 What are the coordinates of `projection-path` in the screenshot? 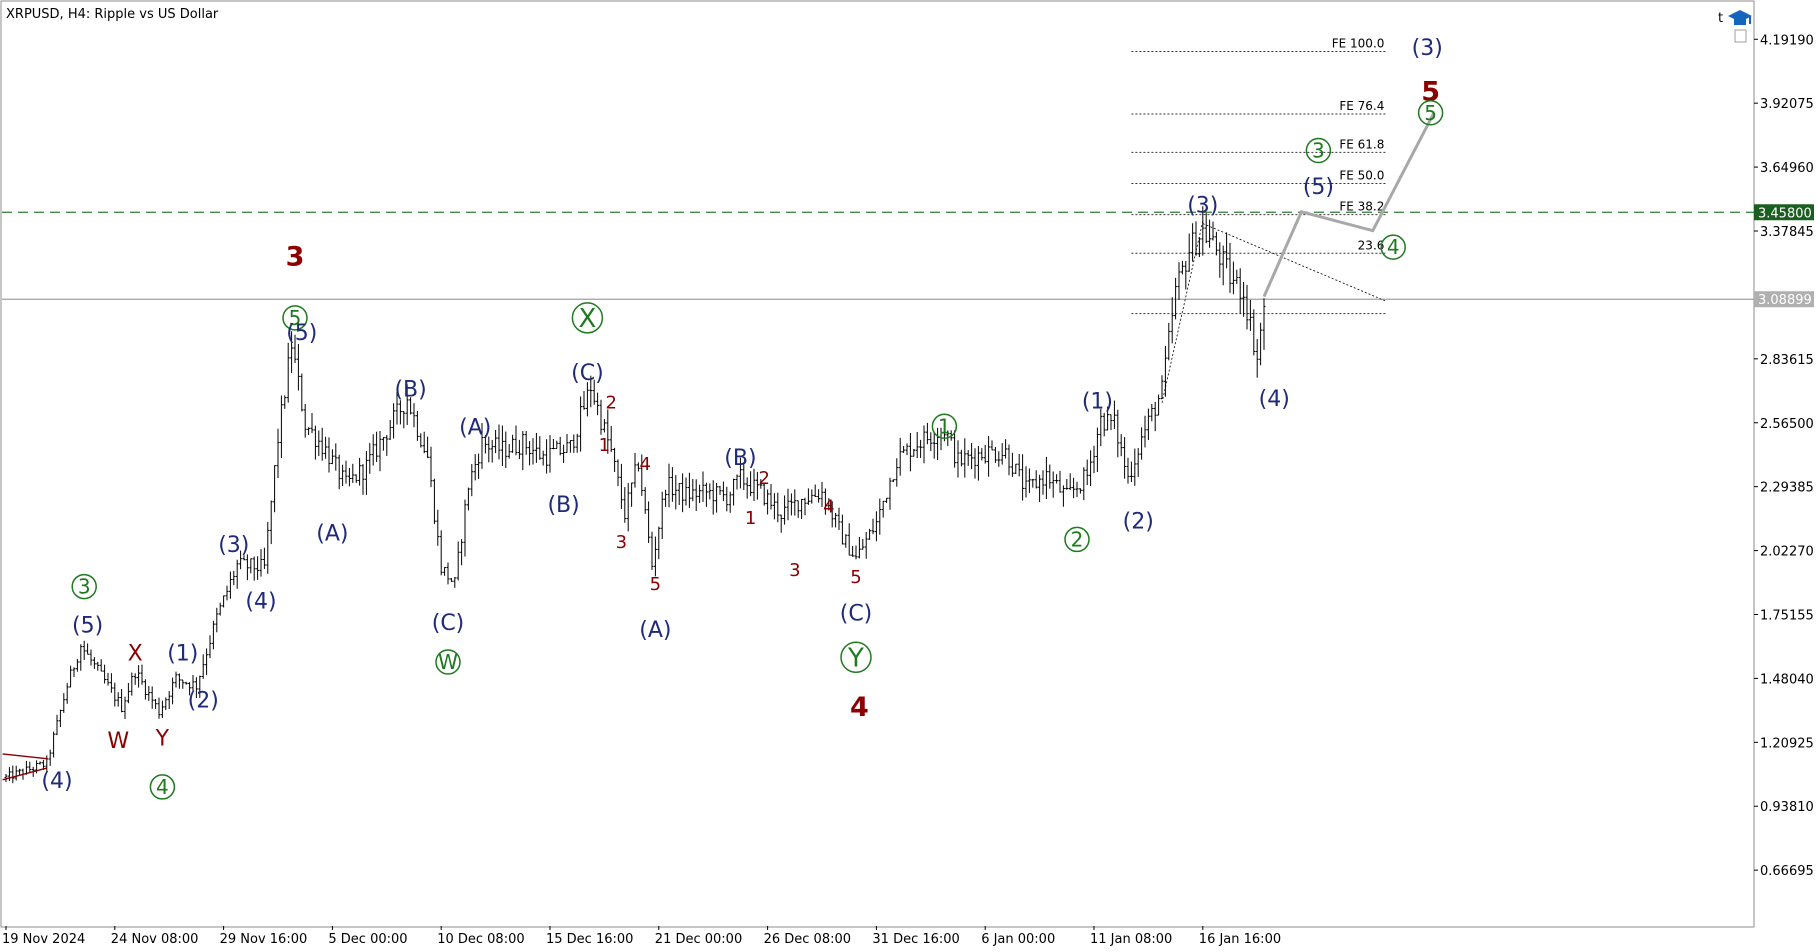 It's located at (1349, 205).